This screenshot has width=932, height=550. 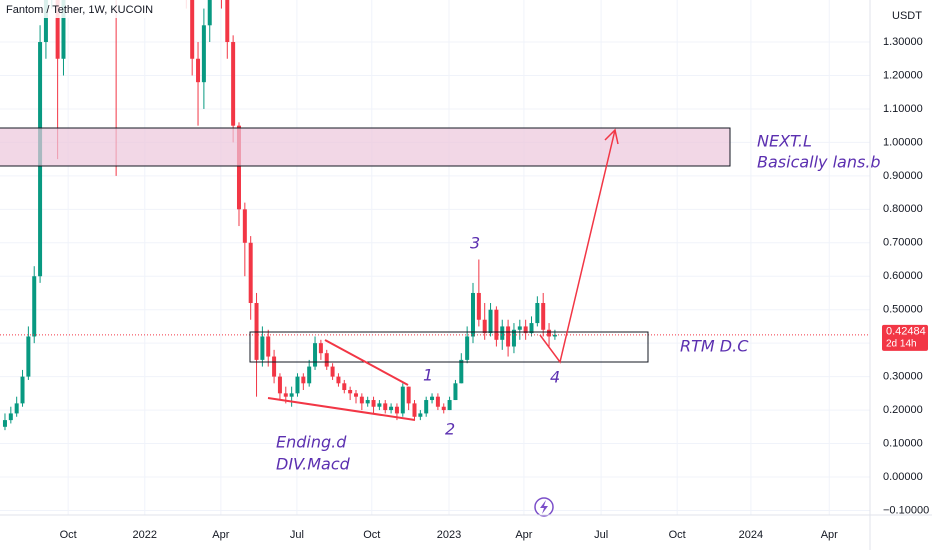 I want to click on annotation: Basically lans.b, so click(x=819, y=162).